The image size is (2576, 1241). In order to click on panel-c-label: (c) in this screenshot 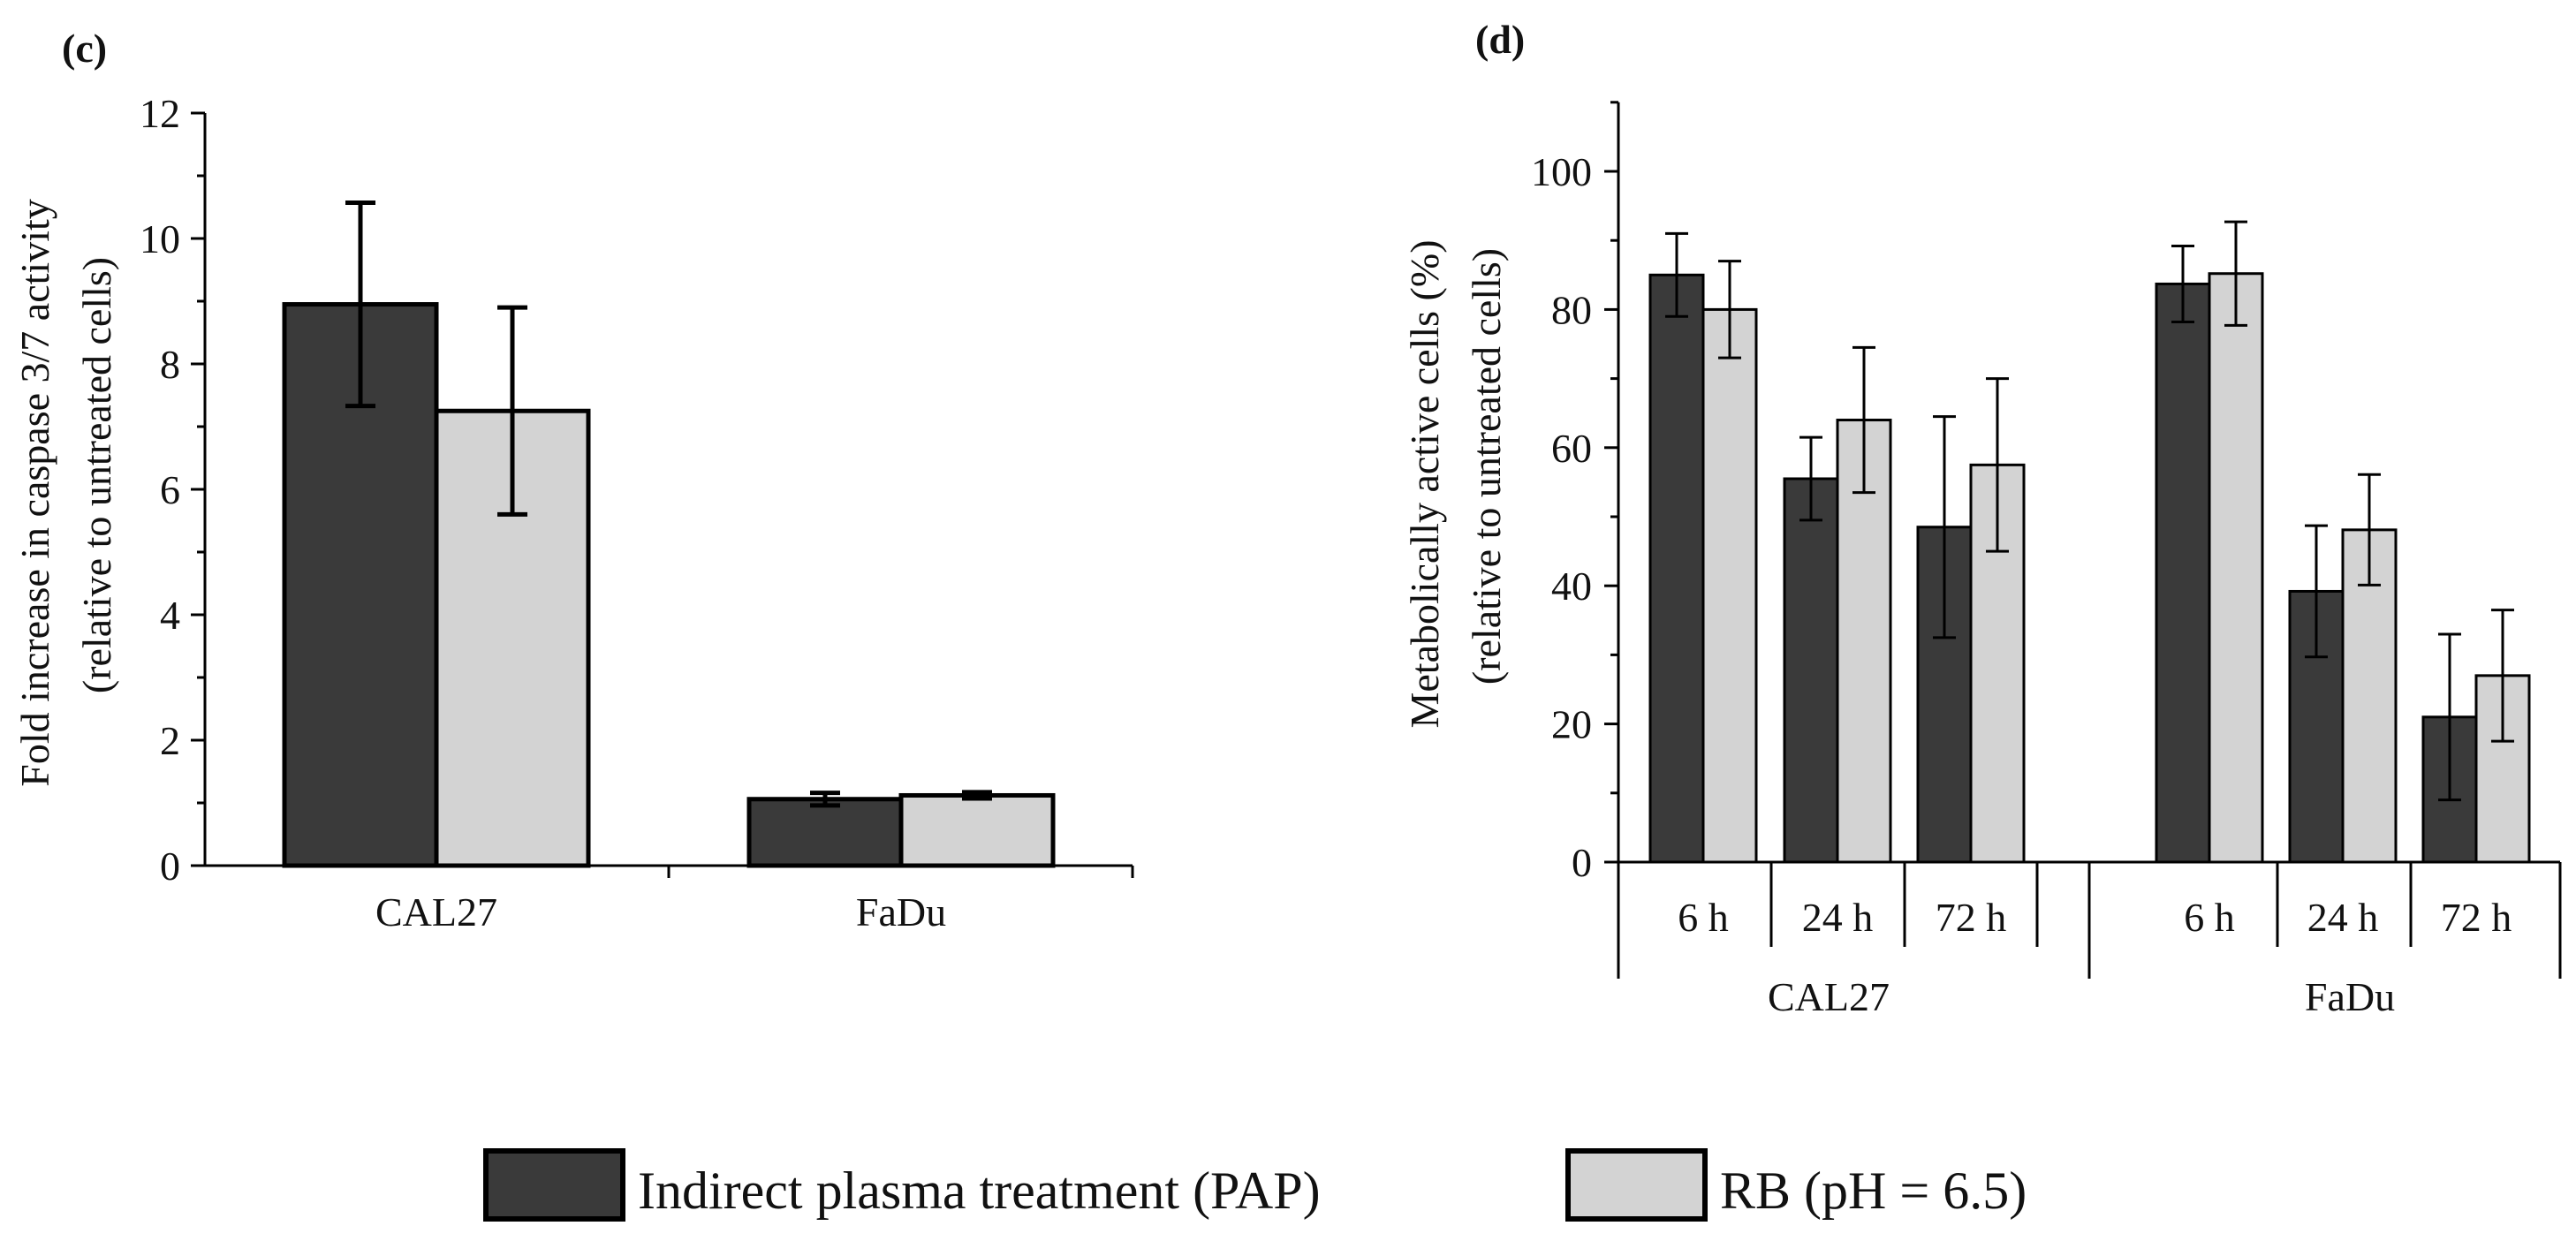, I will do `click(85, 48)`.